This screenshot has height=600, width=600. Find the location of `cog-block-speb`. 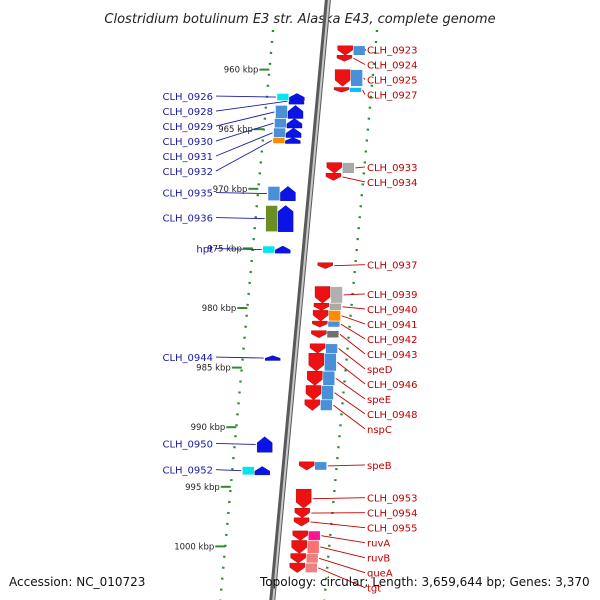

cog-block-speb is located at coordinates (321, 466).